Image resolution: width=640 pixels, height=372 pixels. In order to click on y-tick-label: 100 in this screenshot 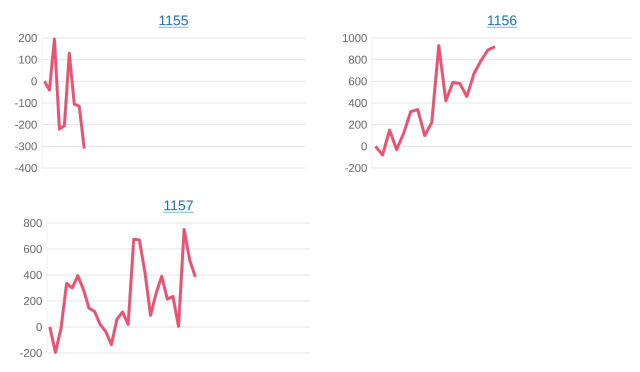, I will do `click(28, 60)`.